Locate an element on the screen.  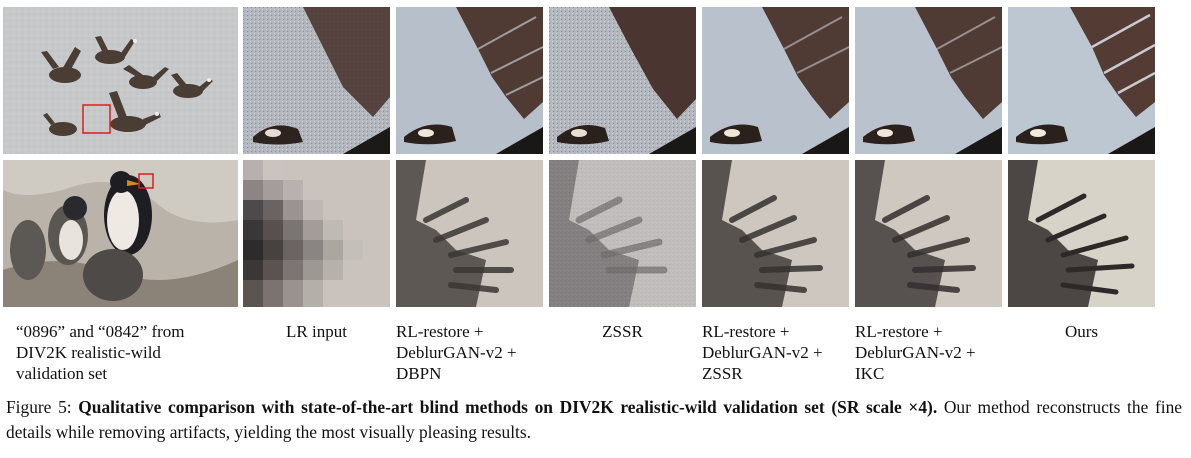
geese-crop-rl-deblurgan-ikc is located at coordinates (928, 80).